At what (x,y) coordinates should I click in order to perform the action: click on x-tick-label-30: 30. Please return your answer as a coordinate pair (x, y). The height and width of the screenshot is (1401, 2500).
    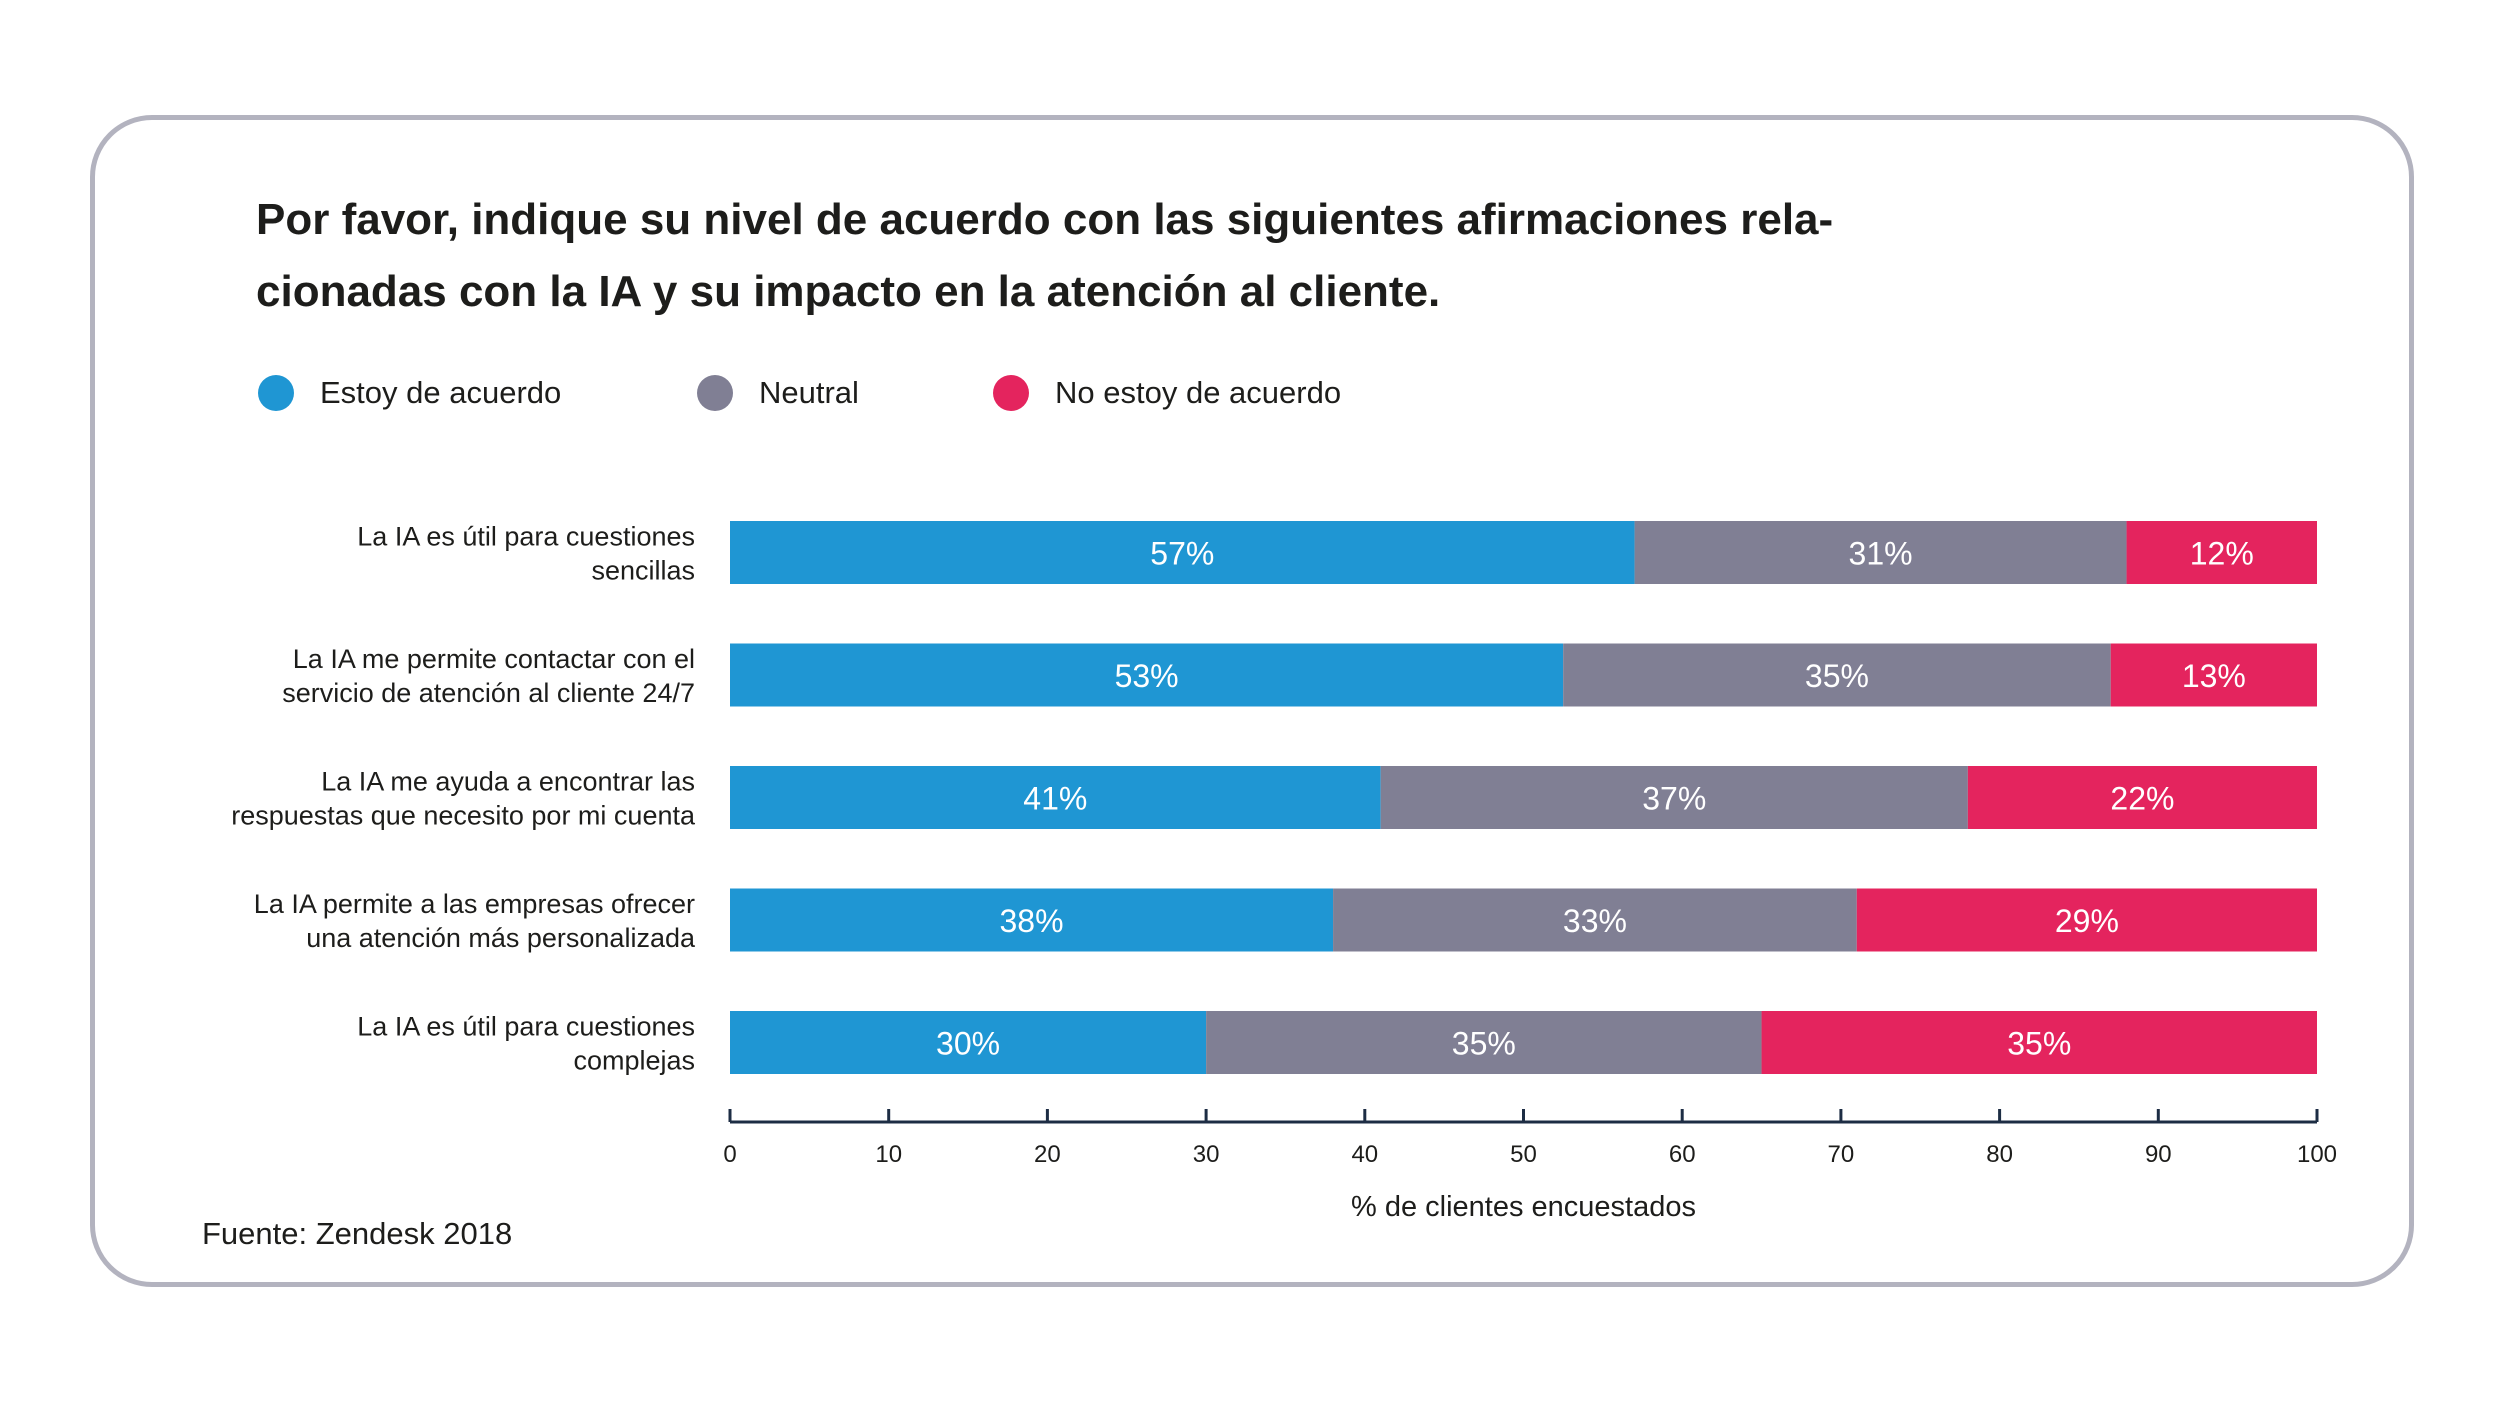
    Looking at the image, I should click on (1206, 1154).